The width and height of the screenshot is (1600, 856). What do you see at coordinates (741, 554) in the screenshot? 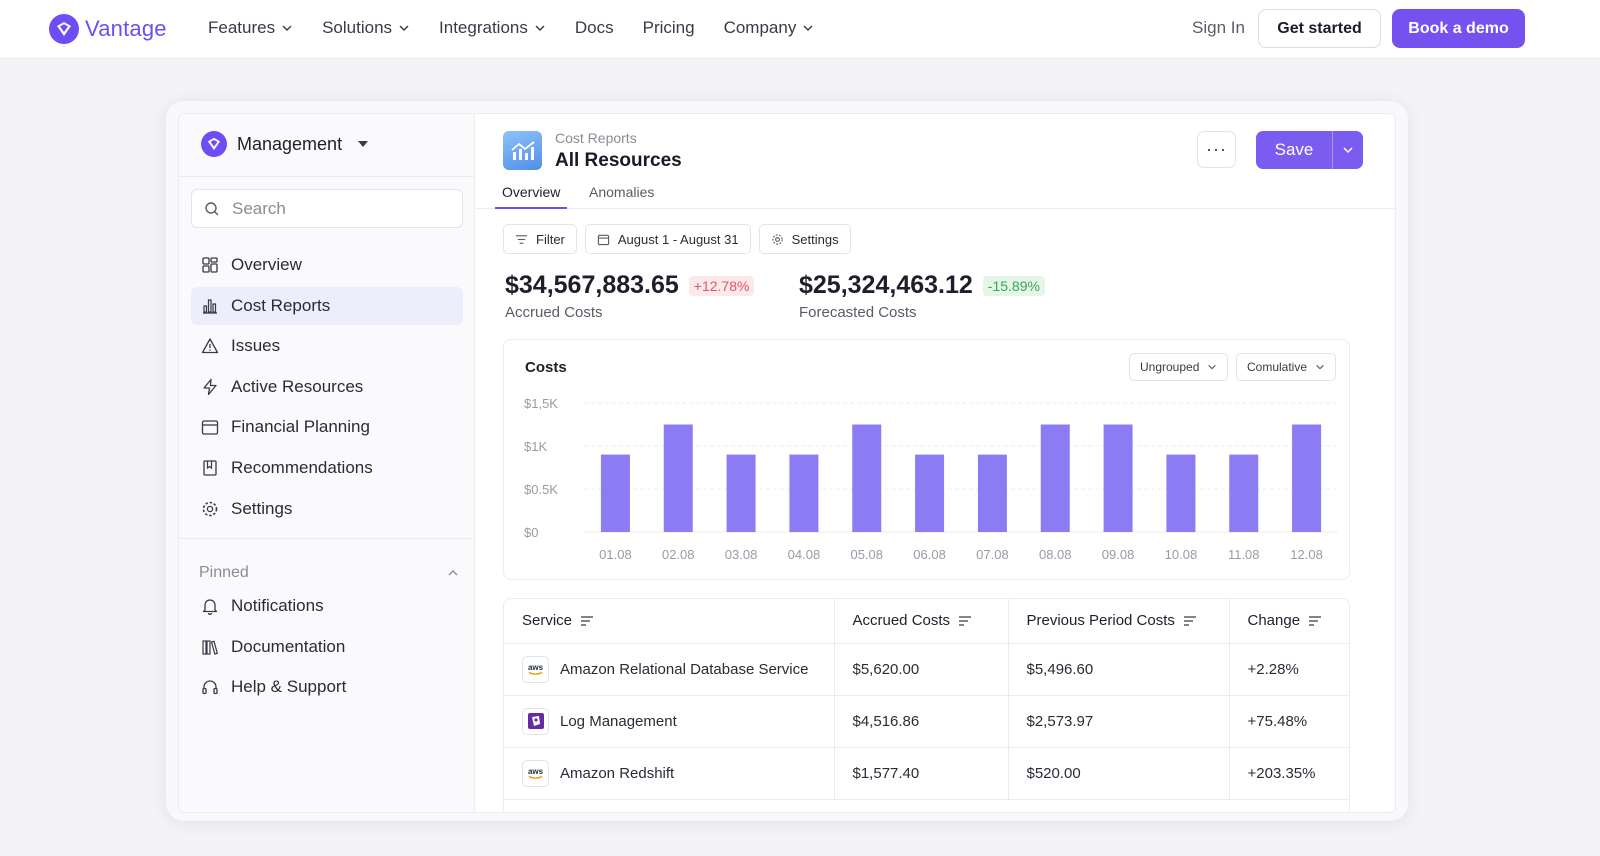
I see `x-tick-label: 03.08` at bounding box center [741, 554].